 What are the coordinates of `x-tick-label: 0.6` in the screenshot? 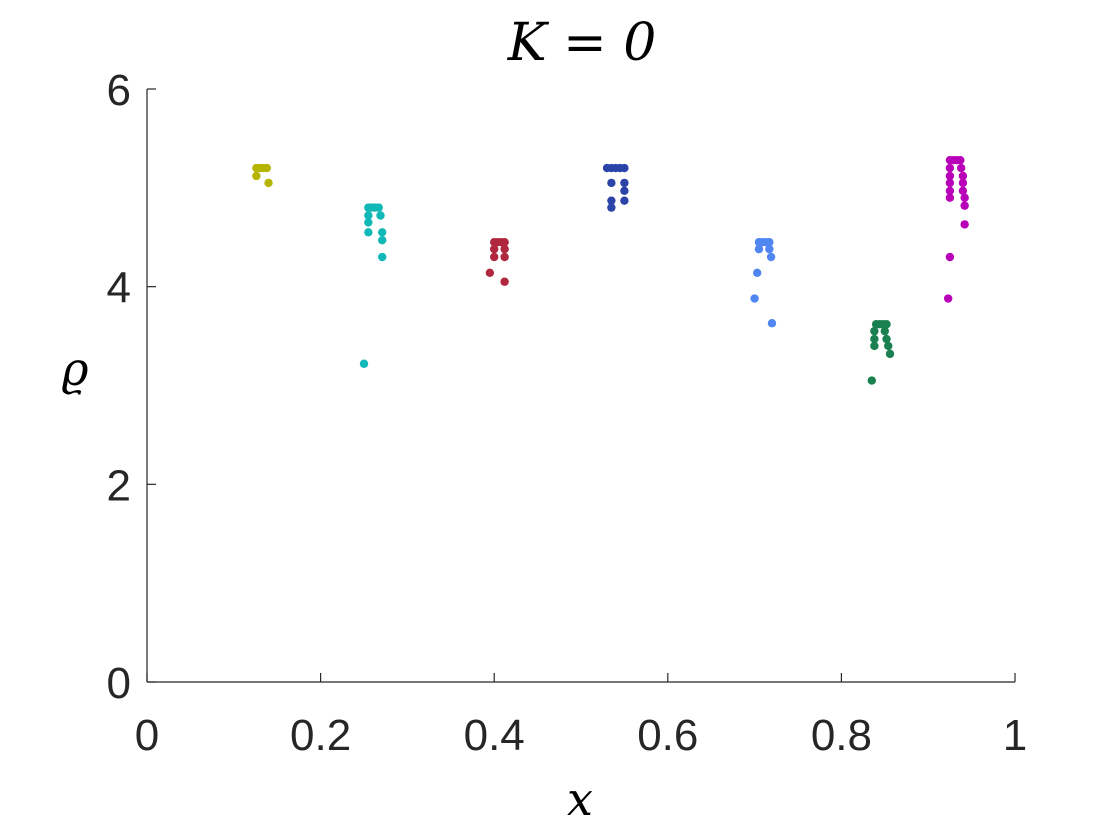 It's located at (667, 735).